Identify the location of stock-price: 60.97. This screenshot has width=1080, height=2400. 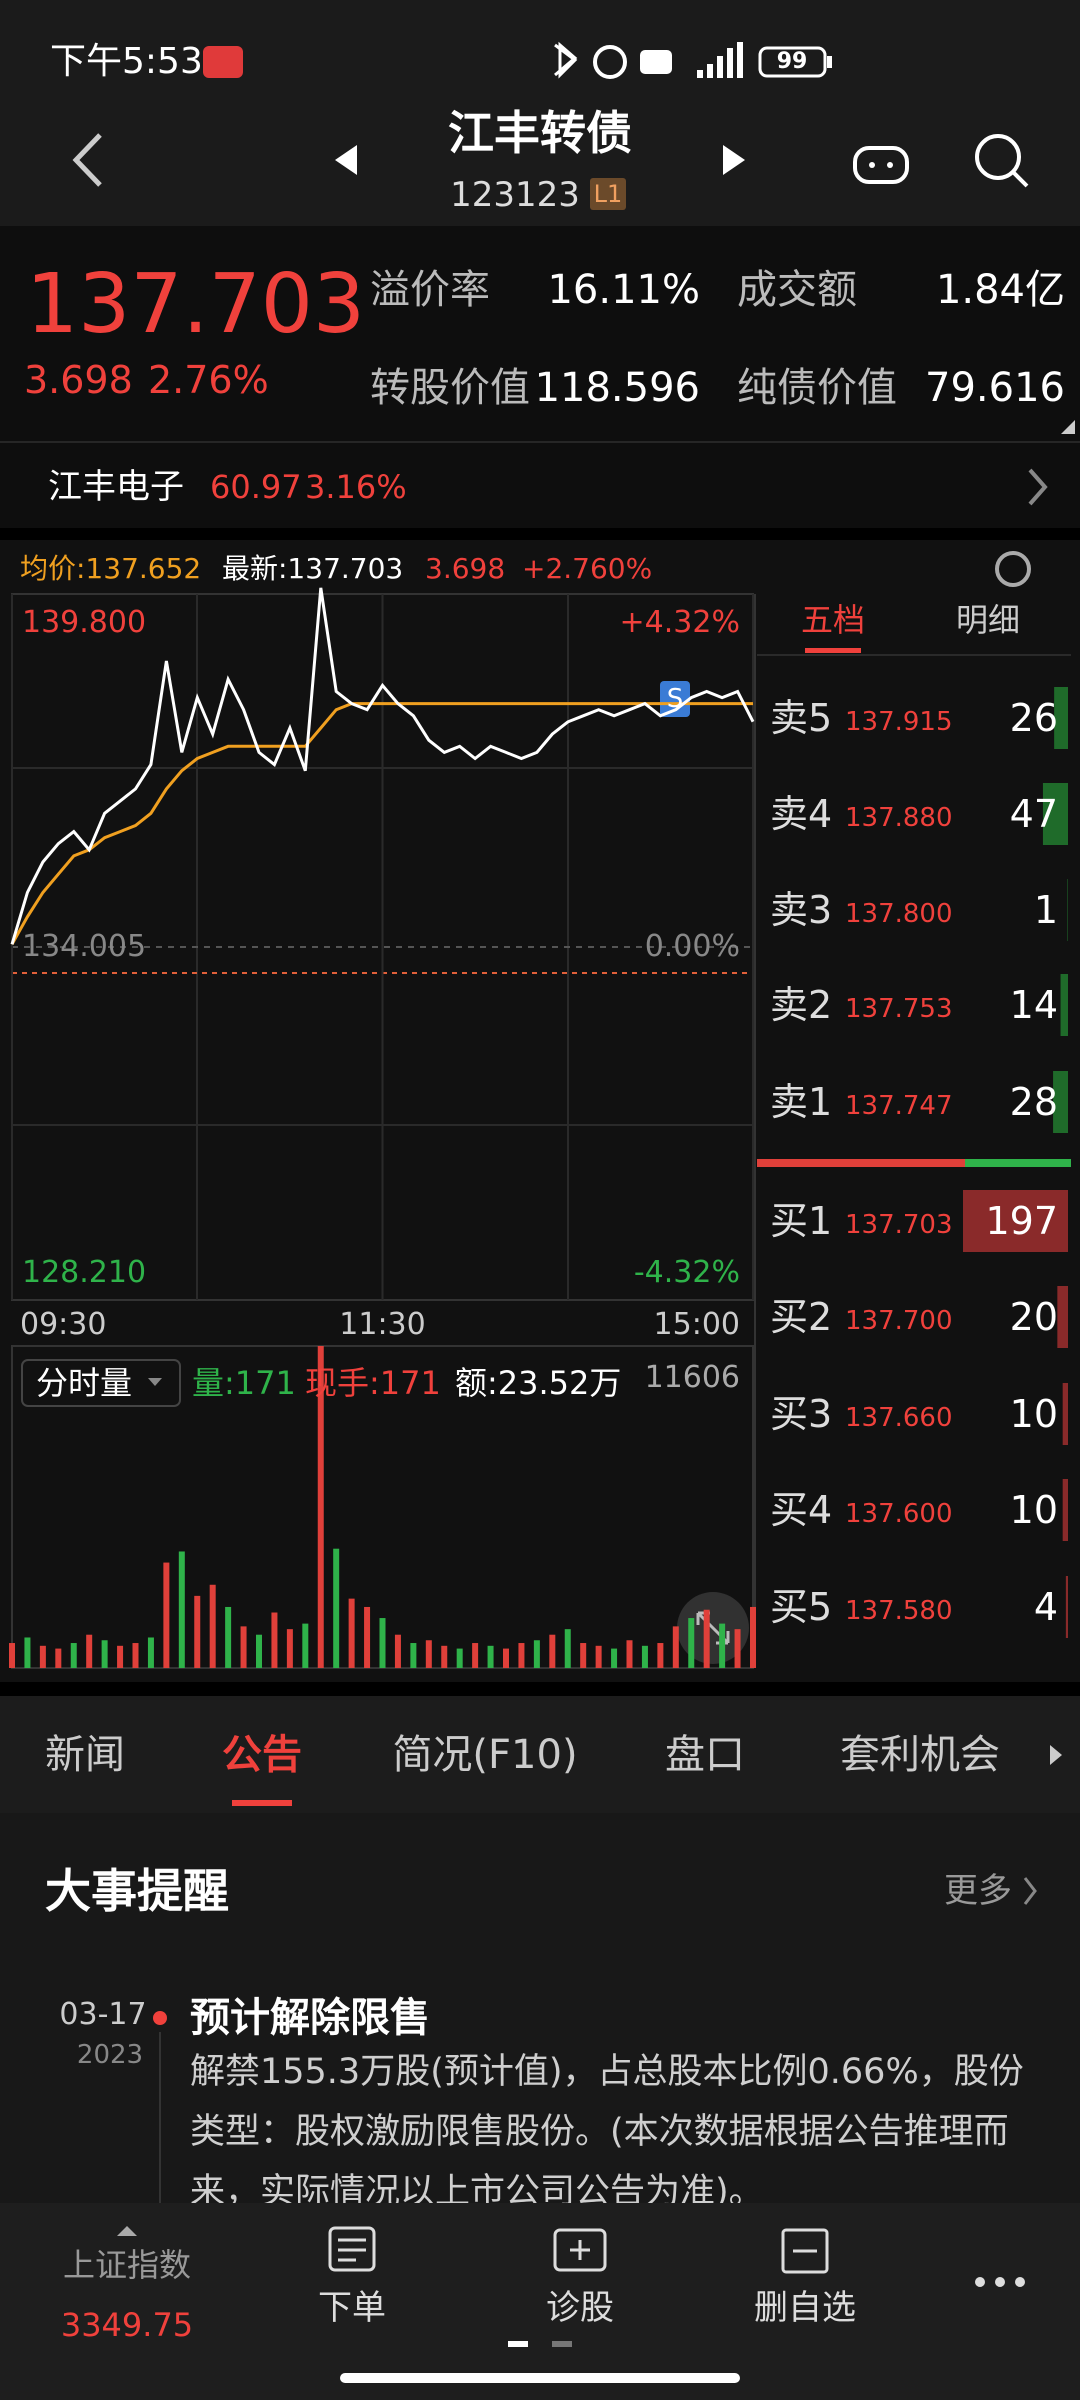
(256, 487).